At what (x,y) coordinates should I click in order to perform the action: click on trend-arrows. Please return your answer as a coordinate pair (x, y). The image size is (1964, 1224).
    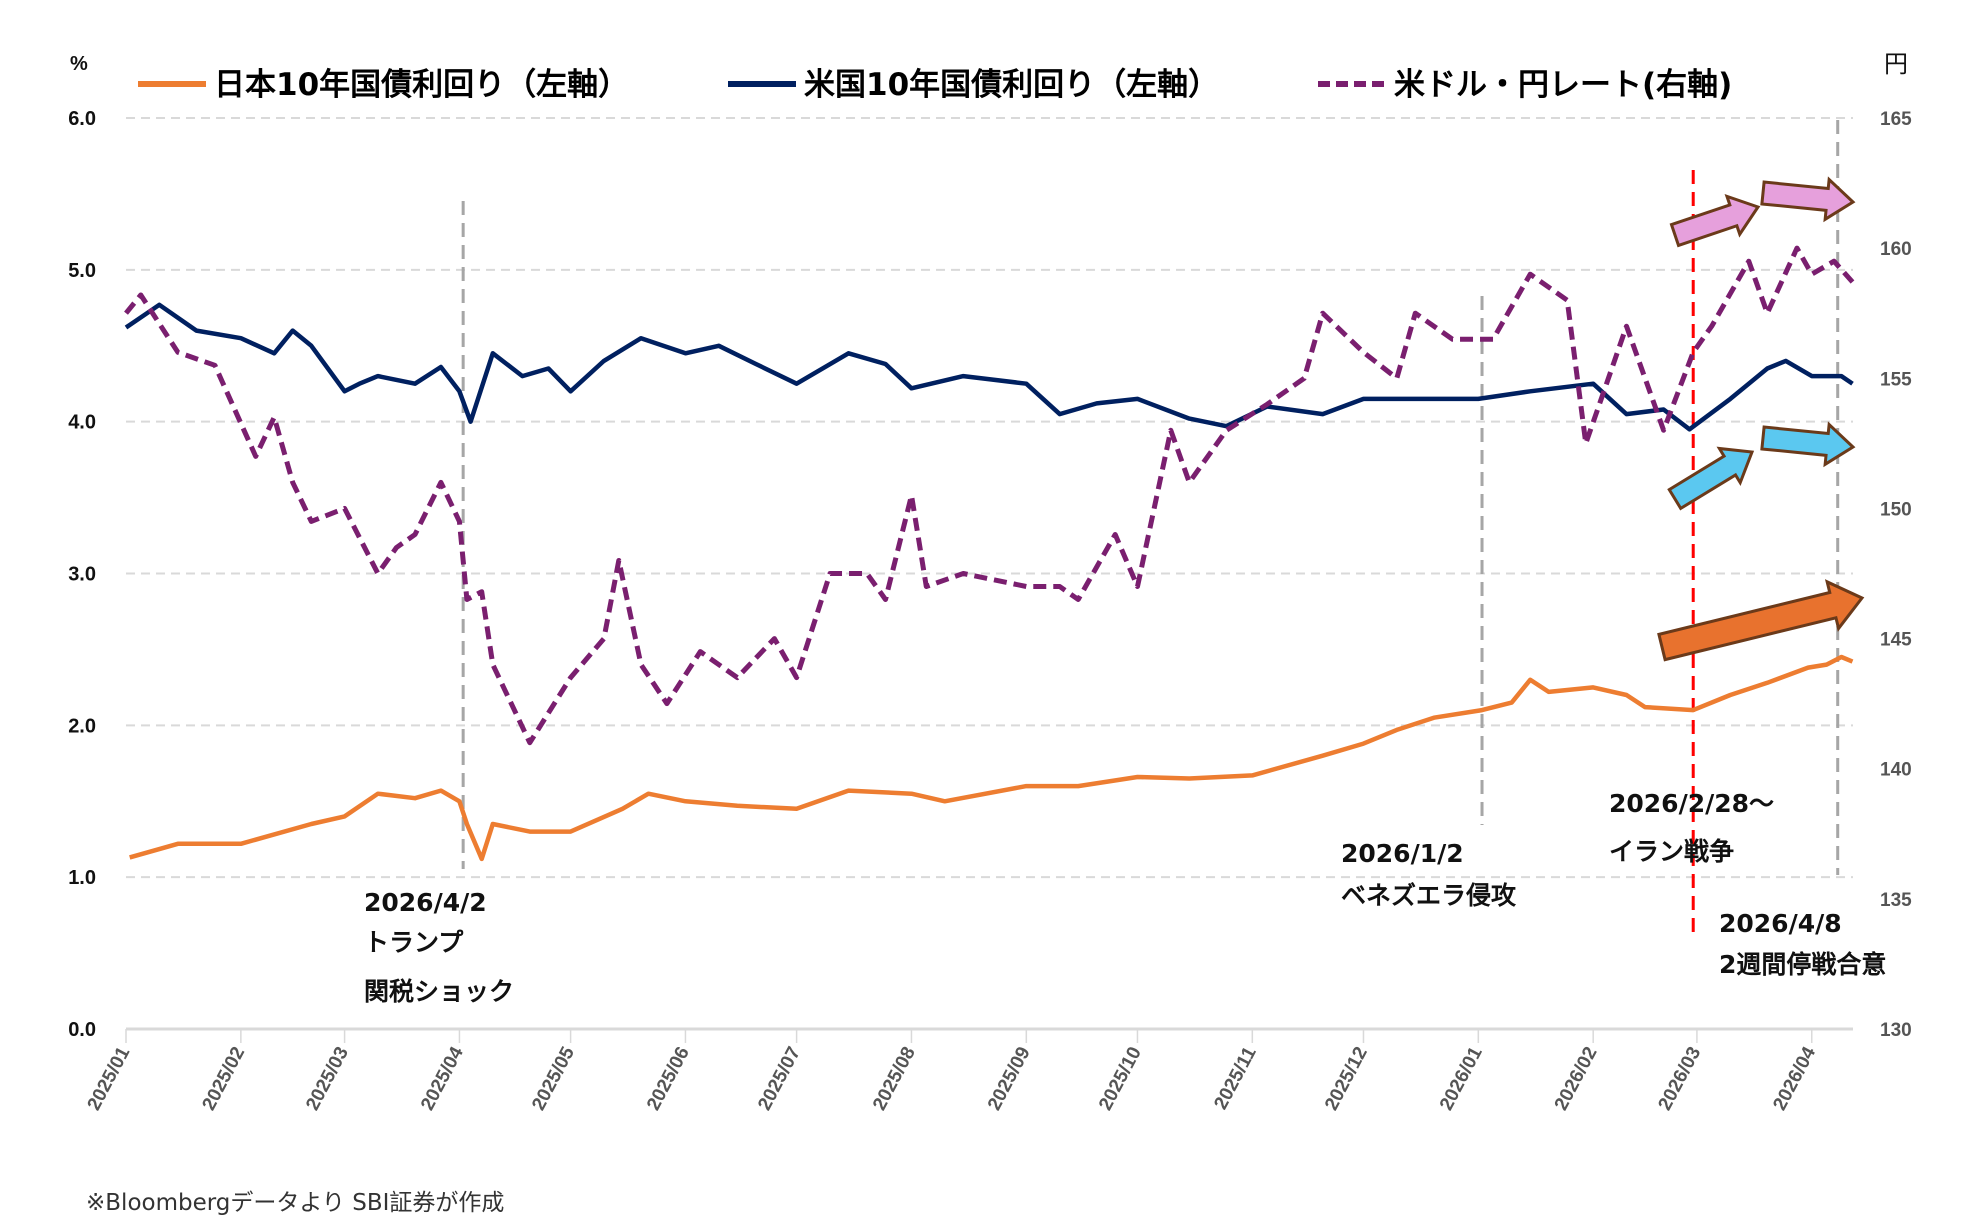
    Looking at the image, I should click on (1761, 419).